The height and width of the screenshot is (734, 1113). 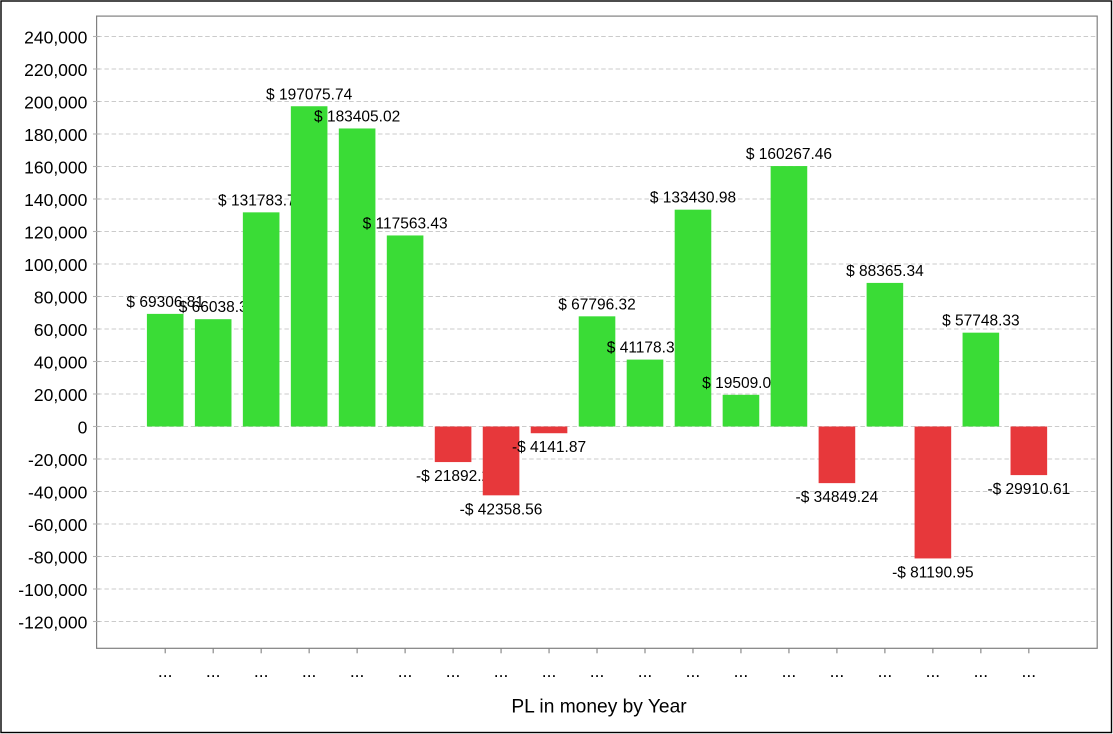 What do you see at coordinates (56, 167) in the screenshot?
I see `svg-text: 160,000` at bounding box center [56, 167].